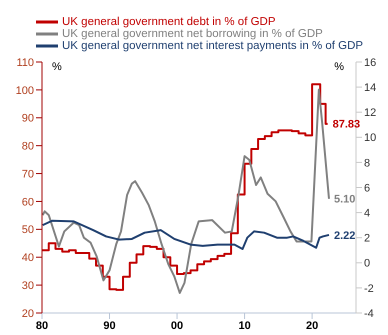 The width and height of the screenshot is (388, 335). Describe the element at coordinates (367, 264) in the screenshot. I see `y2-tick-label: 0` at that location.